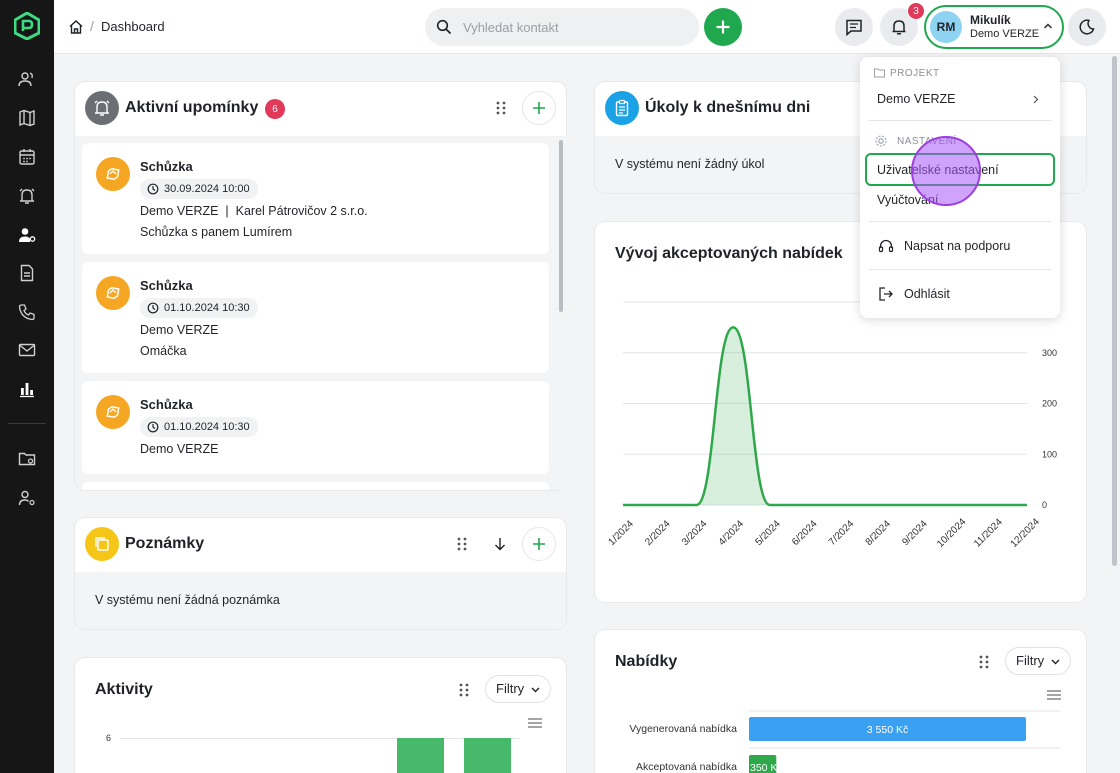 Image resolution: width=1120 pixels, height=773 pixels. Describe the element at coordinates (510, 688) in the screenshot. I see `filter-label: Filtry` at that location.